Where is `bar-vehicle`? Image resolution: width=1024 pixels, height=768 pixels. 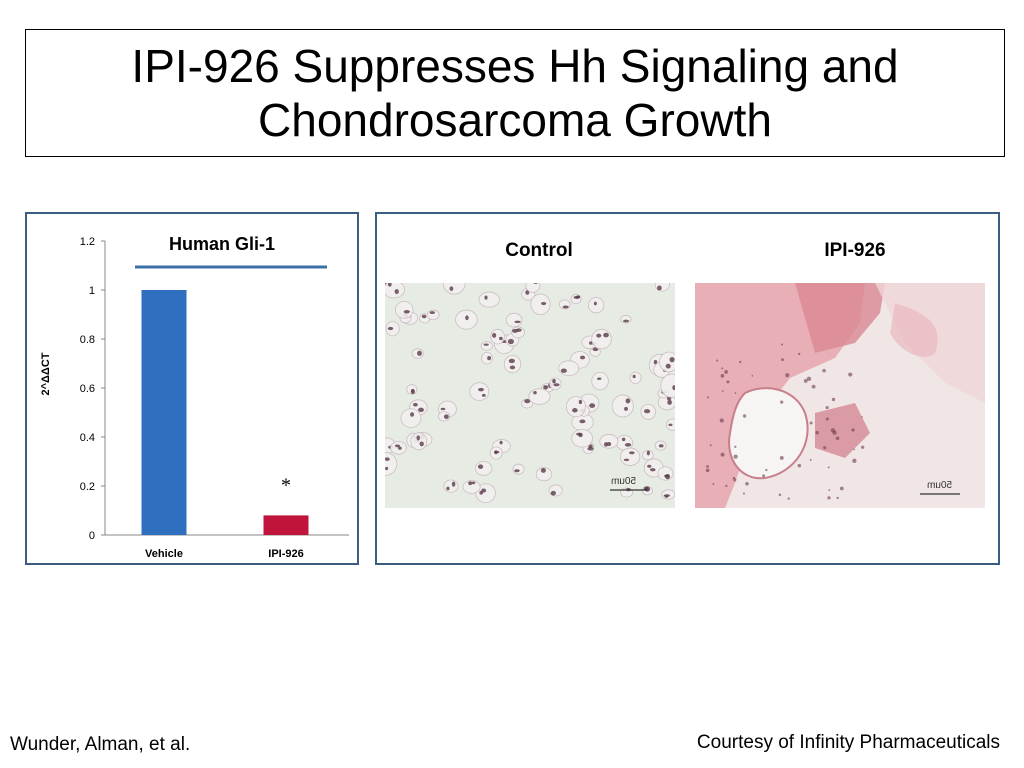 bar-vehicle is located at coordinates (164, 412).